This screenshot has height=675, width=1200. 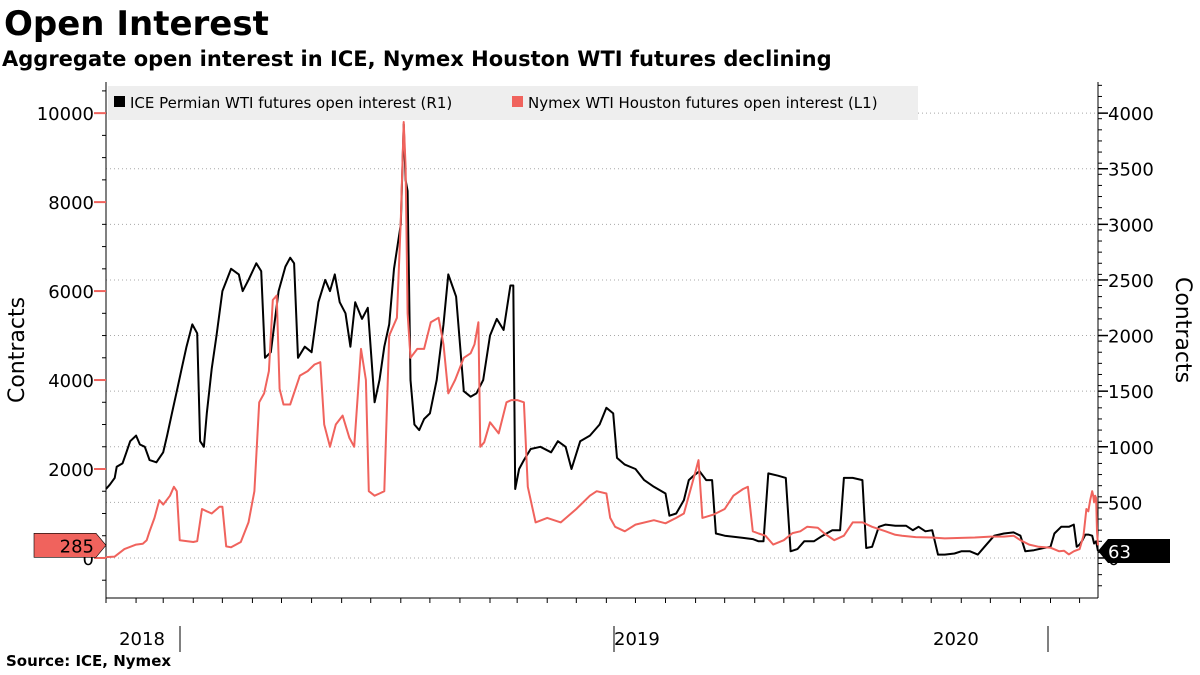 I want to click on left-tick-label: 8000, so click(x=71, y=203).